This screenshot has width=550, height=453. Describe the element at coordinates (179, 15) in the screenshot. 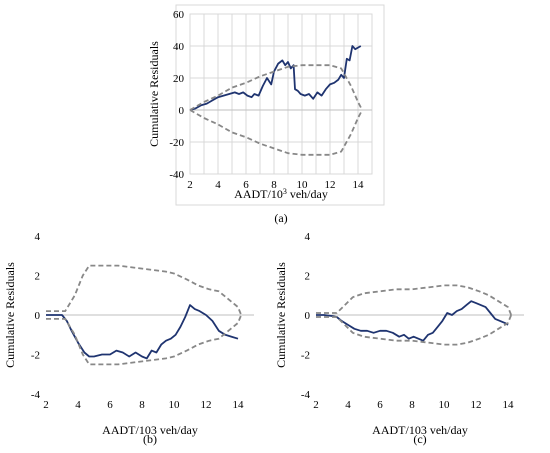

I see `y-tick-label: 60` at that location.